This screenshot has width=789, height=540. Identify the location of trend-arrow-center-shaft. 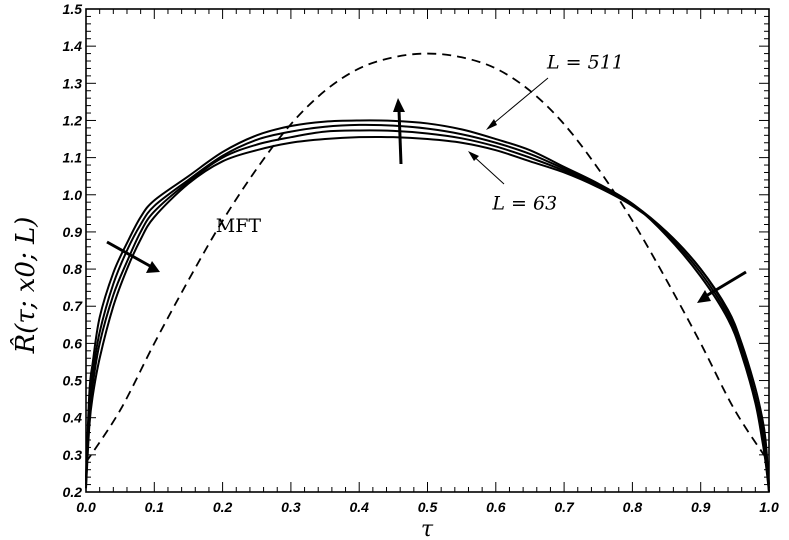
(400, 137).